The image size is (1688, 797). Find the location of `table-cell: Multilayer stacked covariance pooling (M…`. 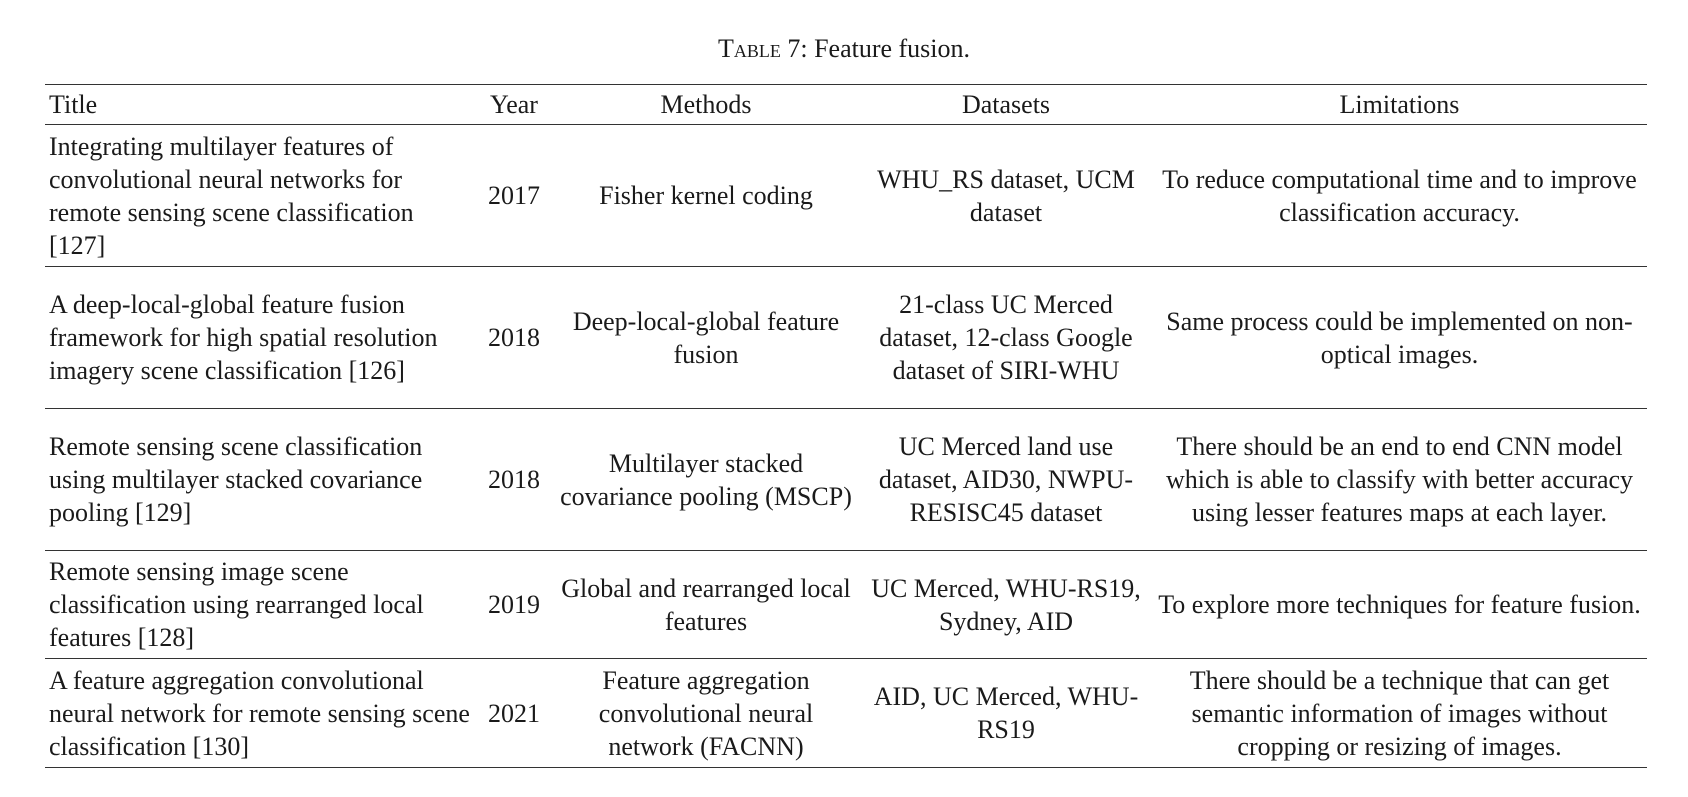

table-cell: Multilayer stacked covariance pooling (M… is located at coordinates (706, 479).